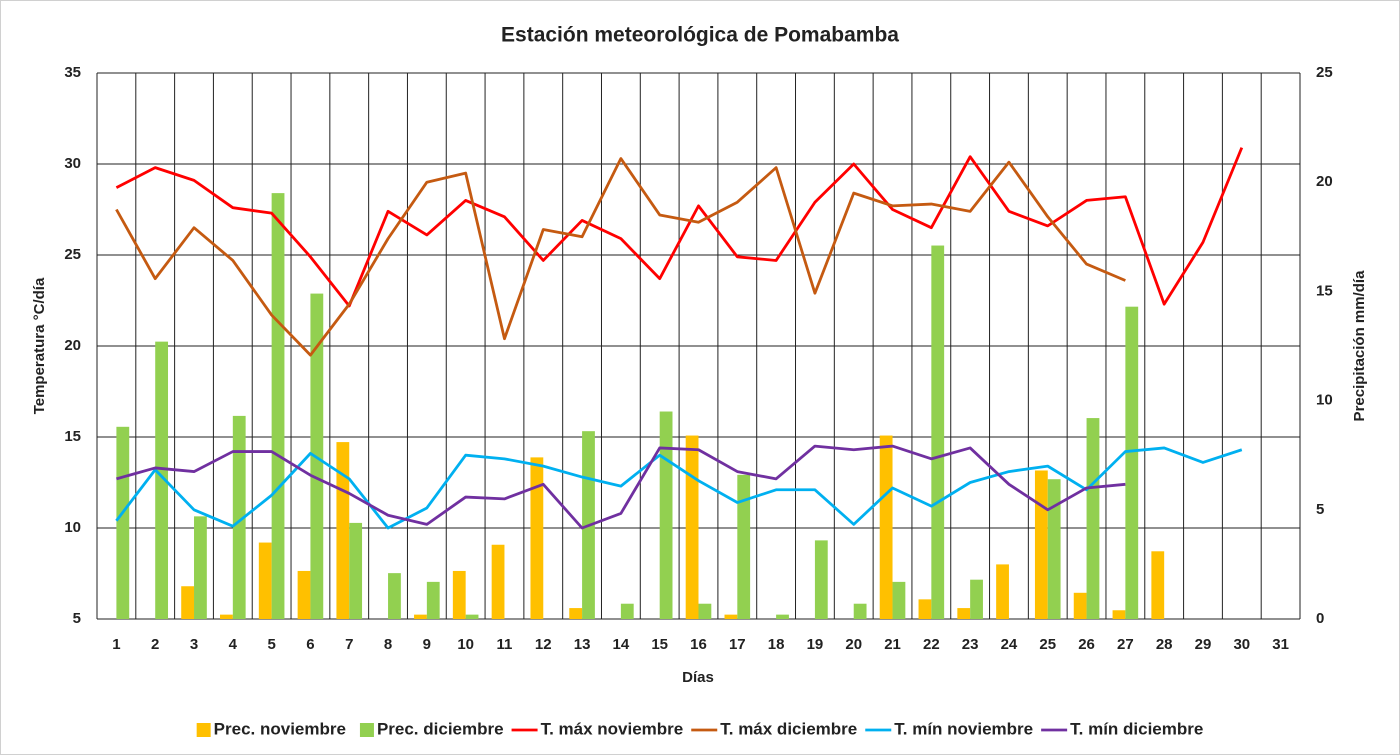 The width and height of the screenshot is (1400, 755). What do you see at coordinates (1324, 290) in the screenshot?
I see `y2-tick-label: 15` at bounding box center [1324, 290].